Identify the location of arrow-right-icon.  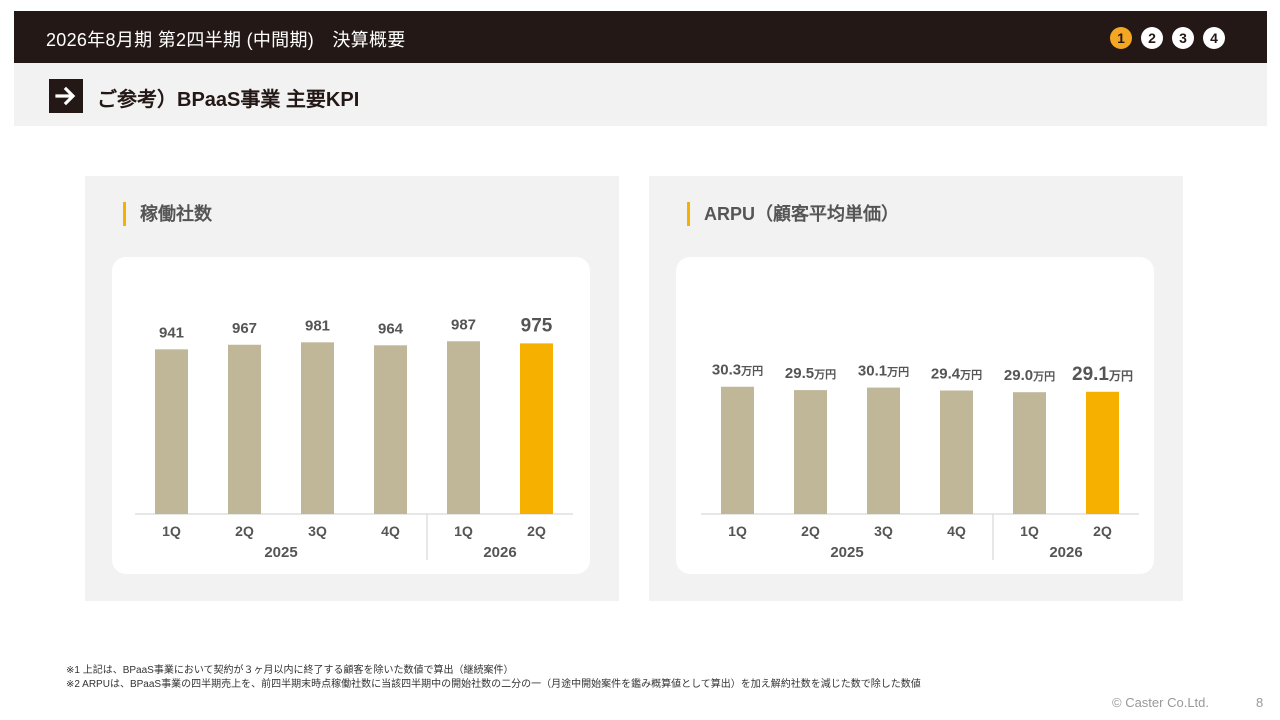
(66, 96).